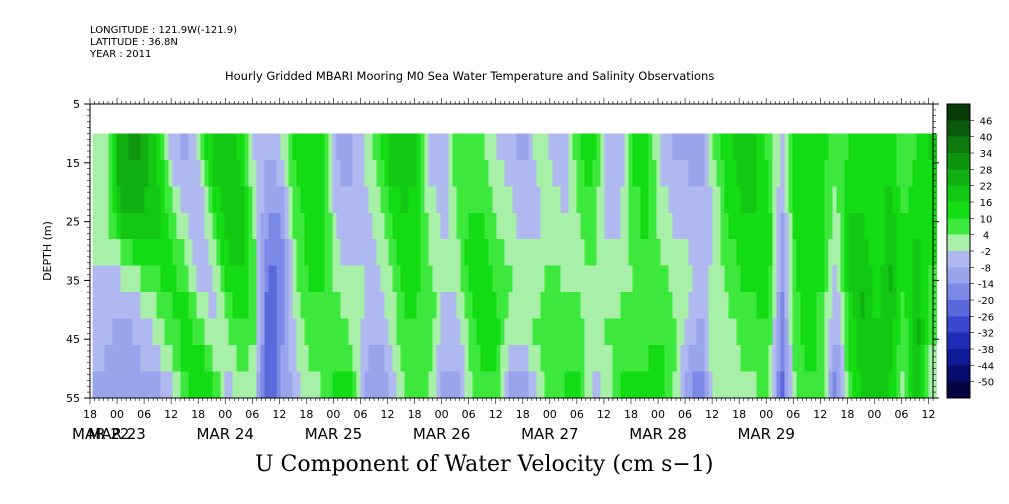 The height and width of the screenshot is (504, 1009). What do you see at coordinates (986, 187) in the screenshot?
I see `colorbar-label: 22` at bounding box center [986, 187].